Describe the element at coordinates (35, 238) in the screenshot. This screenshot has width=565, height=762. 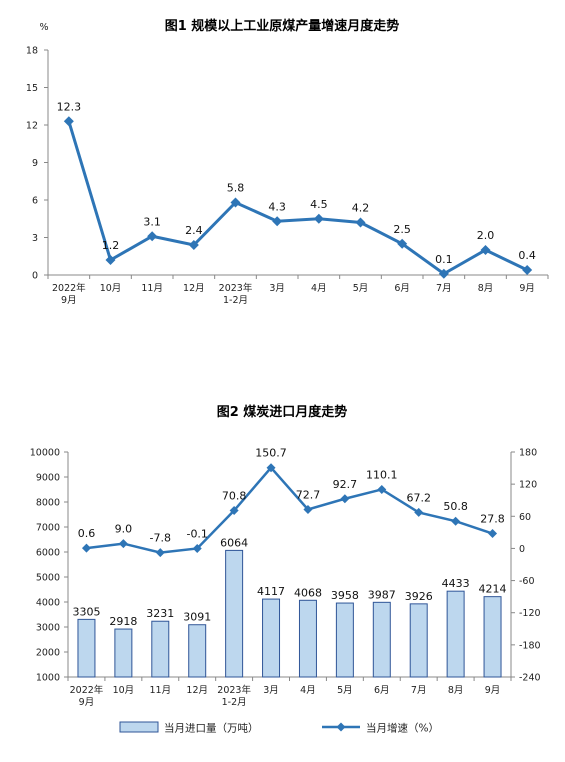
I see `chart-1-y-tick-label: 3` at that location.